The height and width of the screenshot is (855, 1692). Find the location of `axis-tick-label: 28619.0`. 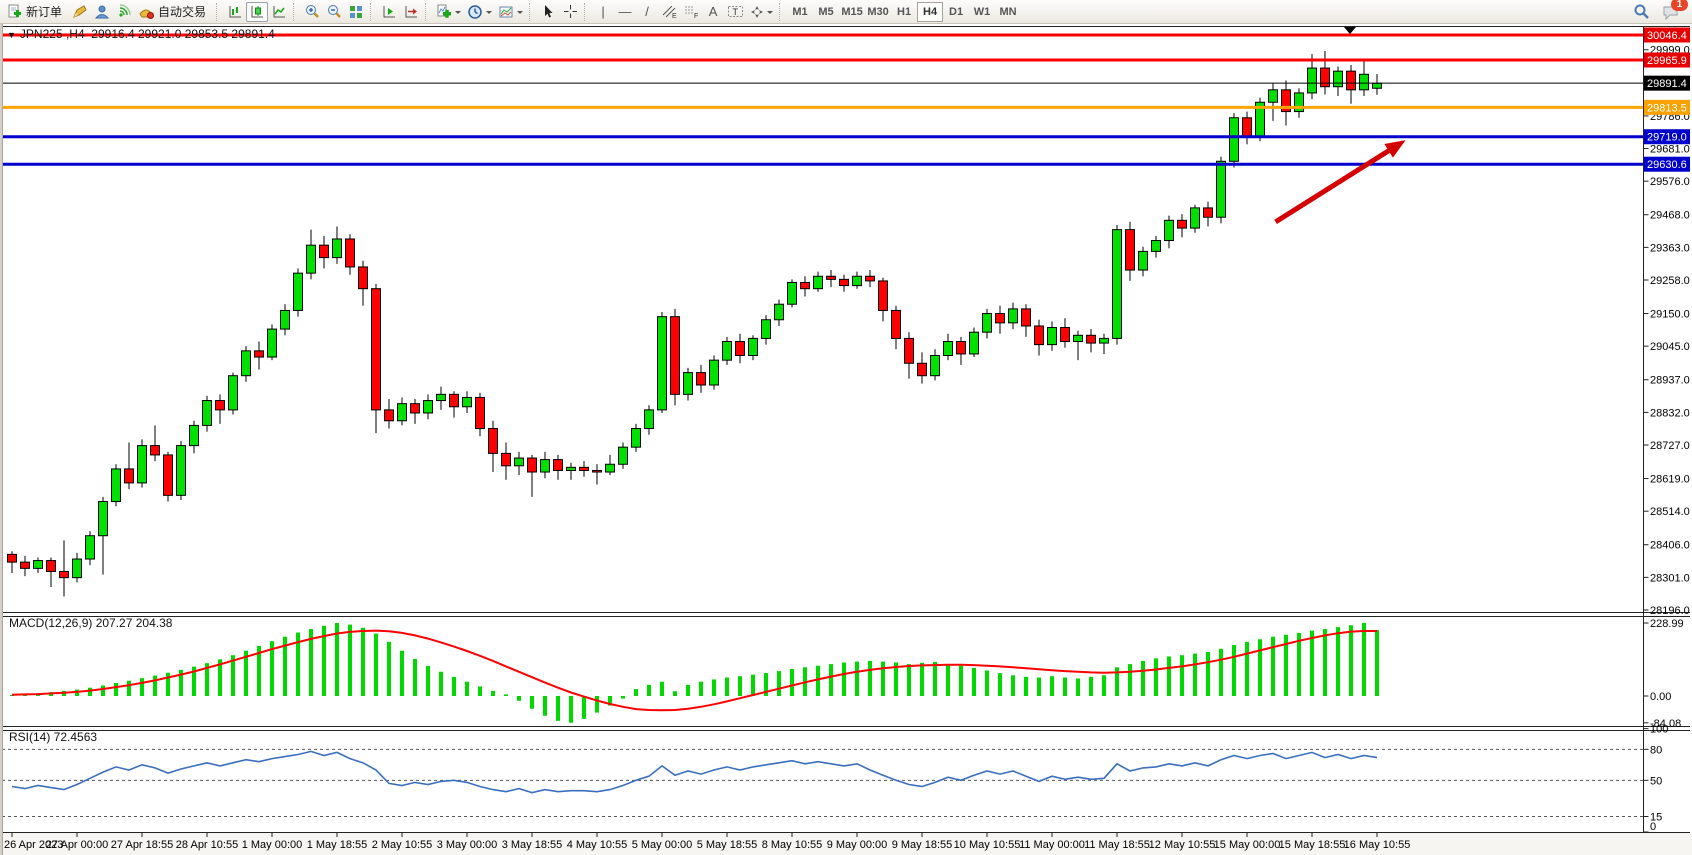

axis-tick-label: 28619.0 is located at coordinates (1670, 480).